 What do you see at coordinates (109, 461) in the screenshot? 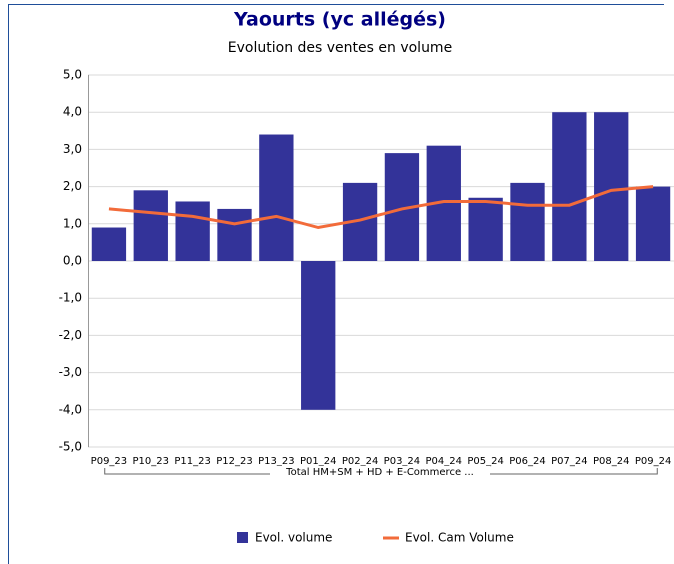
I see `x-tick-label: P09_23` at bounding box center [109, 461].